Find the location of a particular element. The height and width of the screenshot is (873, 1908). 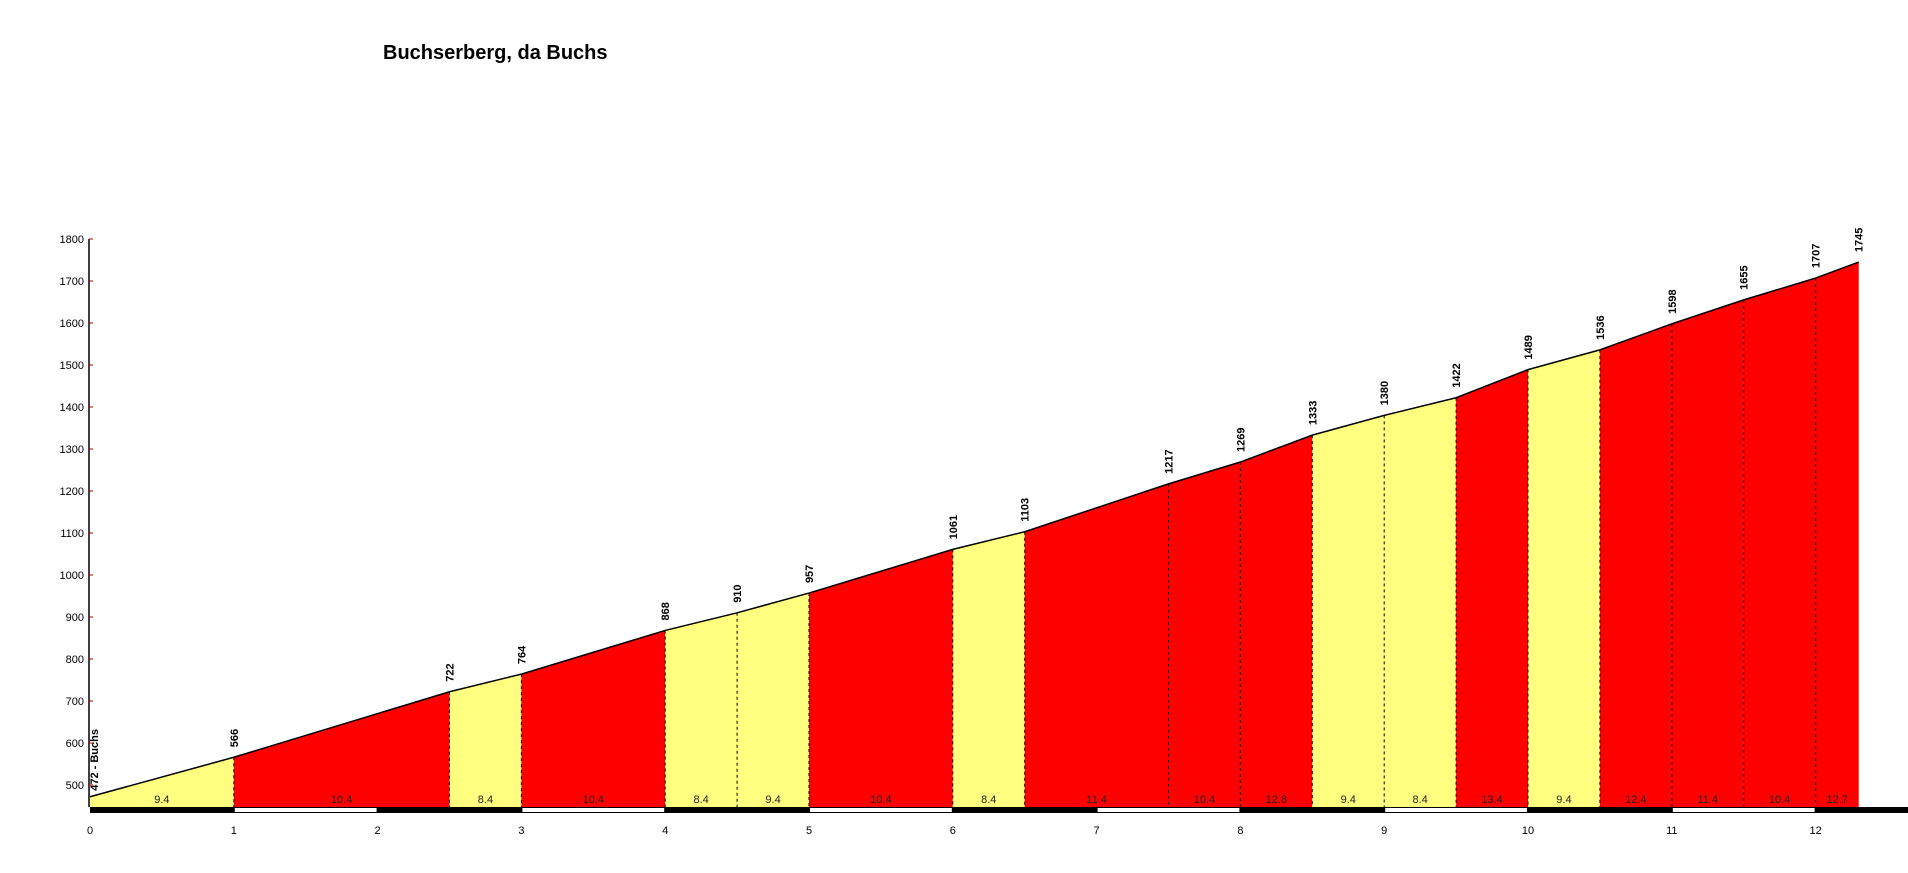

y-tick-label: 500 is located at coordinates (75, 786).